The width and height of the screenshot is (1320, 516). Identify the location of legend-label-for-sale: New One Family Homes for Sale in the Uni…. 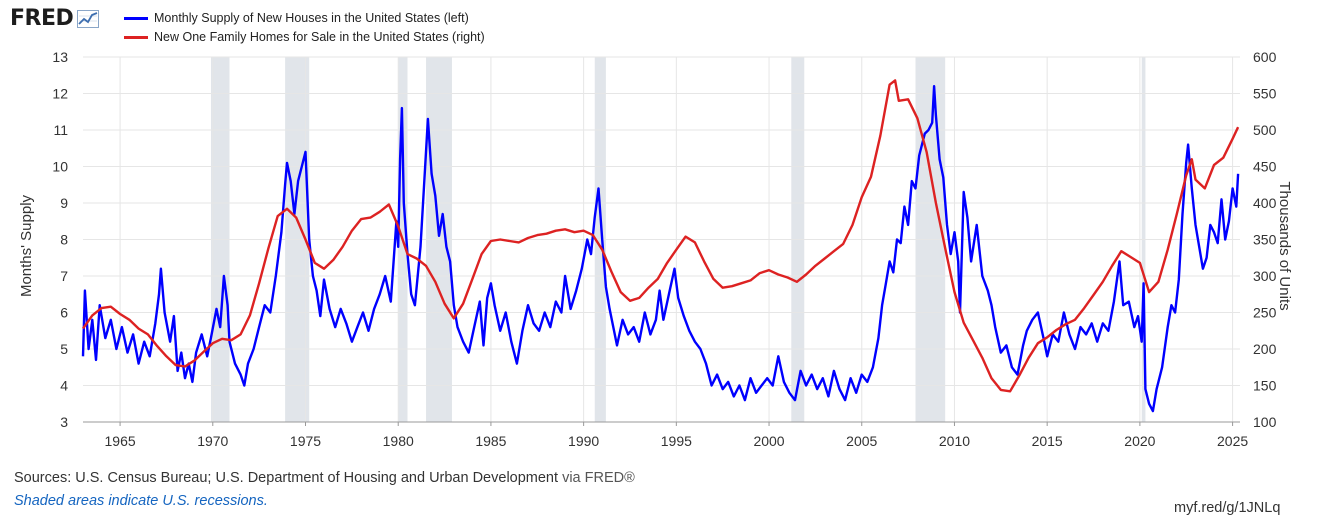
(319, 37).